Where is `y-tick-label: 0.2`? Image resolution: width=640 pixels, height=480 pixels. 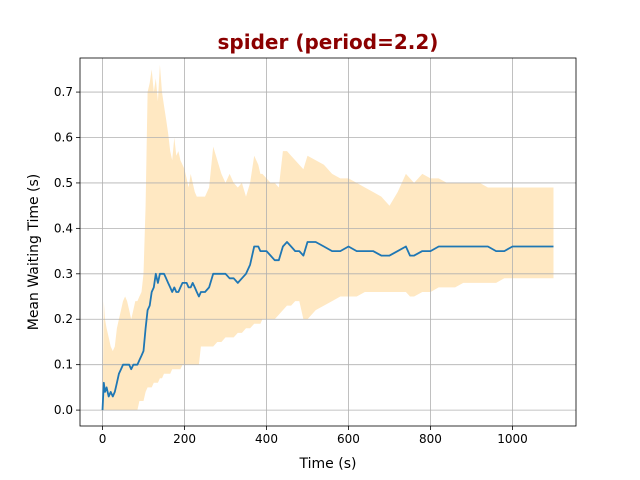 y-tick-label: 0.2 is located at coordinates (63, 319).